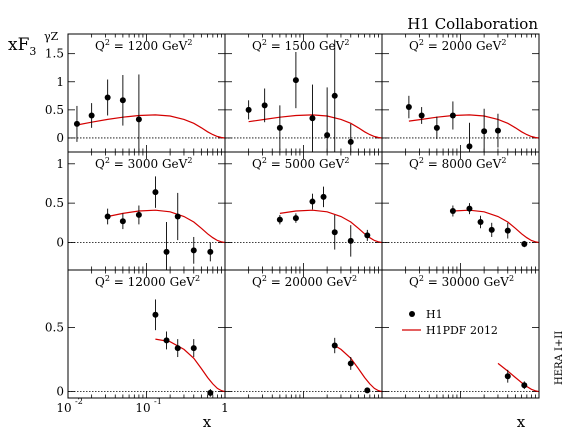 The image size is (567, 439). I want to click on legend-curve-label: H1PDF 2012, so click(462, 330).